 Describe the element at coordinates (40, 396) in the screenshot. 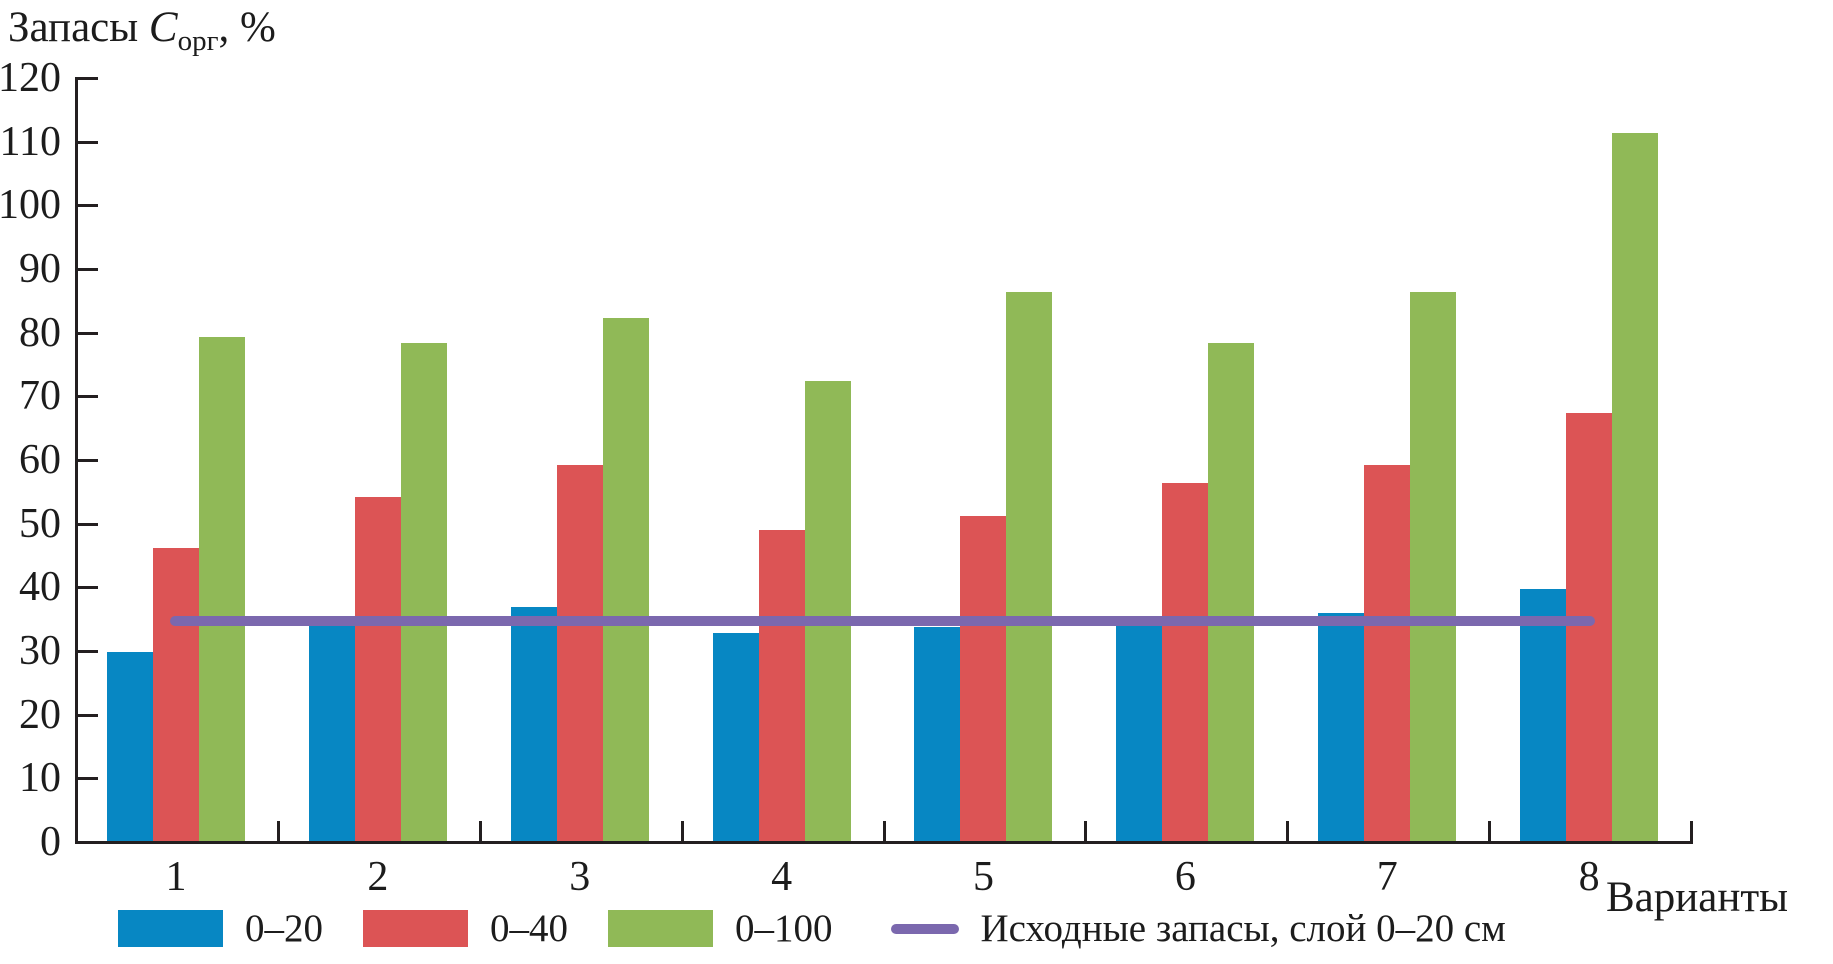

I see `y-tick-label: 70` at that location.